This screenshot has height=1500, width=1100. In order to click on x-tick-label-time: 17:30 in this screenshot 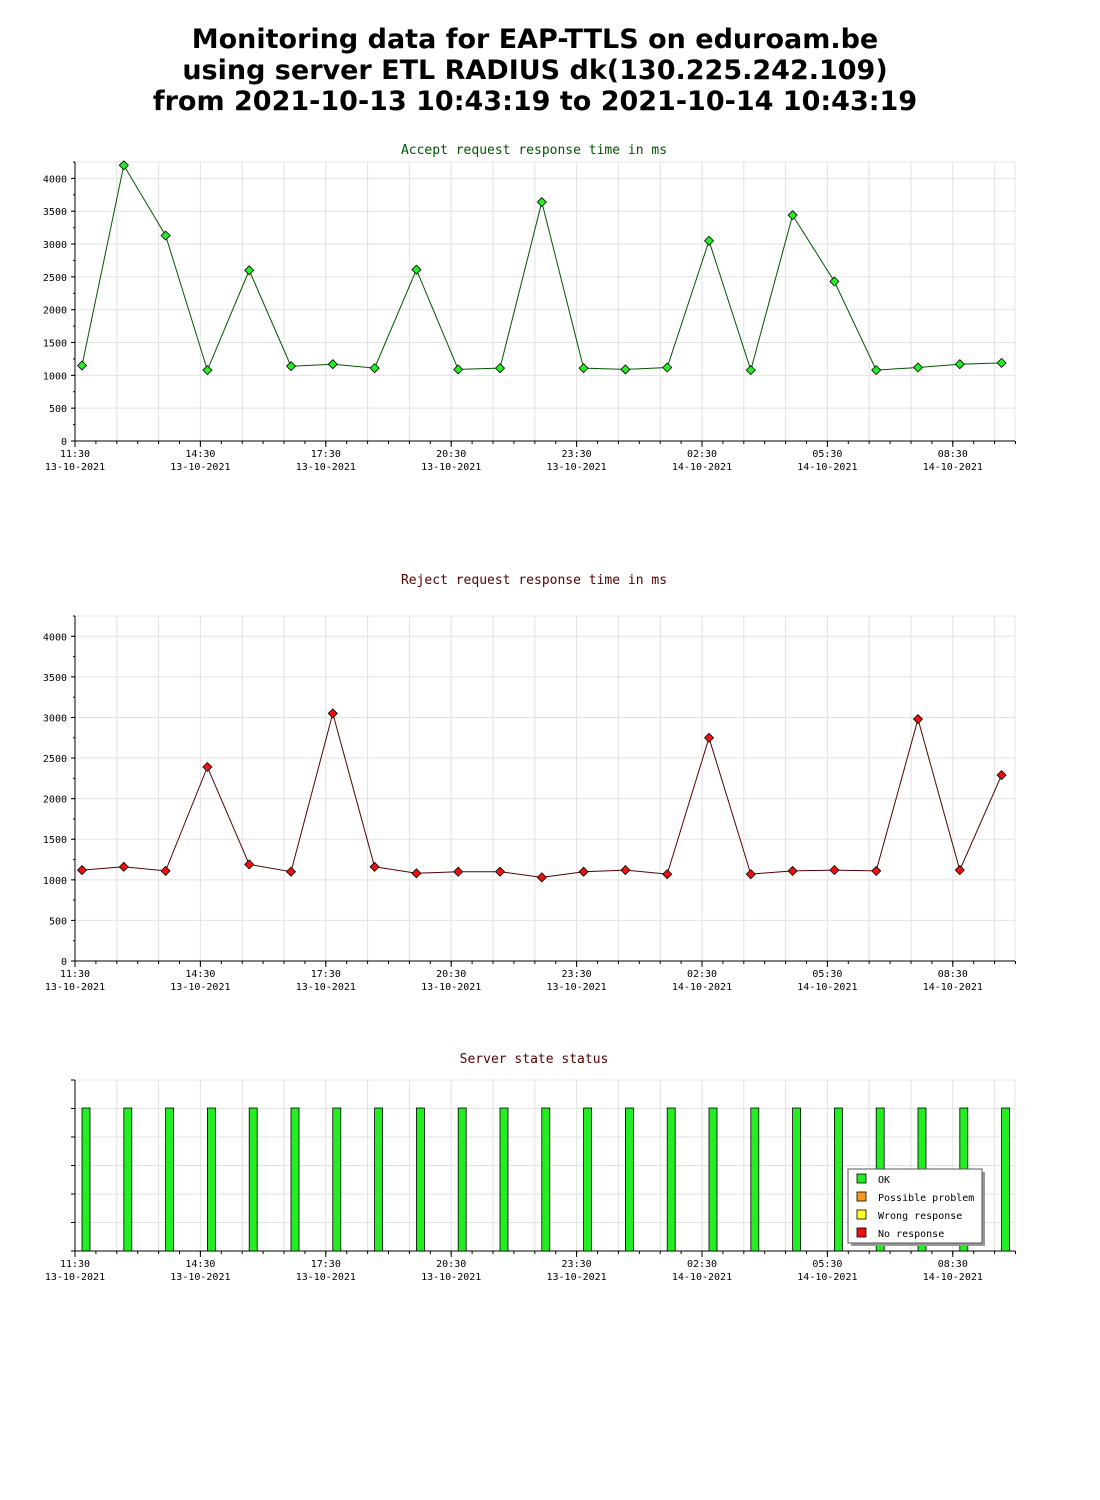, I will do `click(326, 974)`.